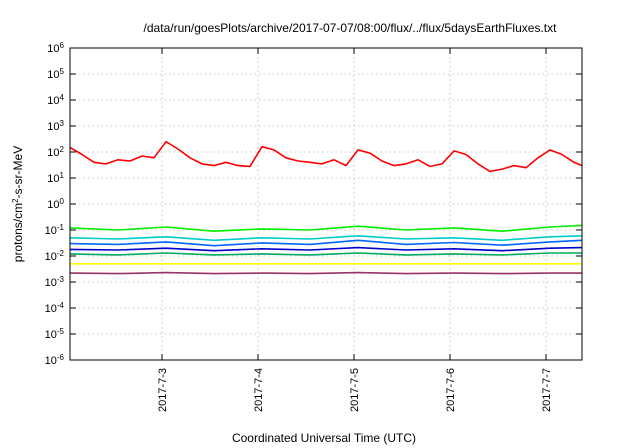 This screenshot has width=640, height=448. What do you see at coordinates (451, 390) in the screenshot?
I see `x-tick-label: 2017-7-6` at bounding box center [451, 390].